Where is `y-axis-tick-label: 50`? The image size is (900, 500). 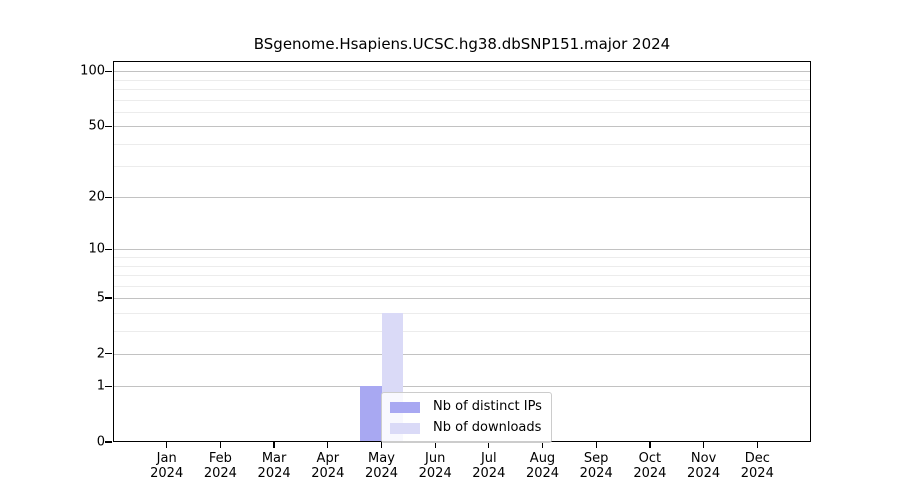
y-axis-tick-label: 50 is located at coordinates (96, 126).